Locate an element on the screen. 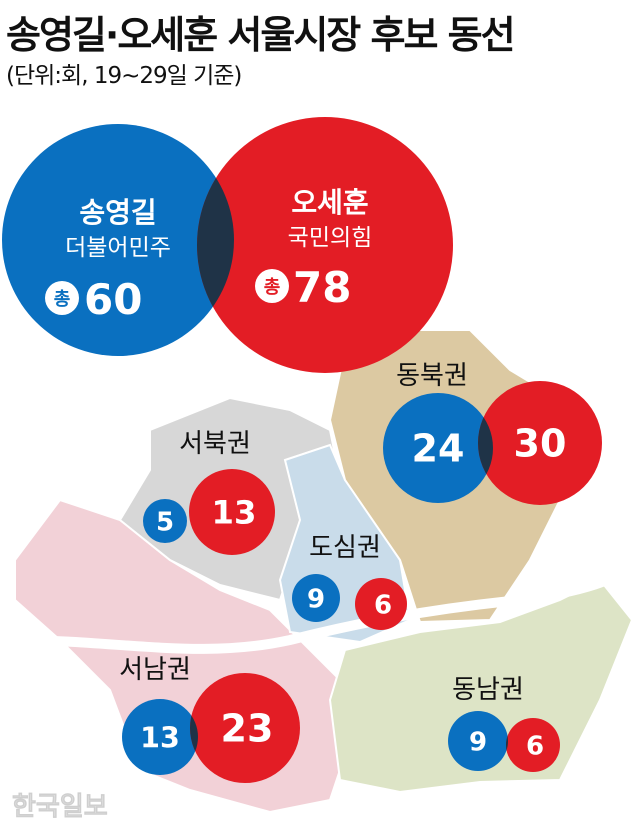 The height and width of the screenshot is (833, 640). unit-note: (단위:회, 19~29일 기준) is located at coordinates (124, 76).